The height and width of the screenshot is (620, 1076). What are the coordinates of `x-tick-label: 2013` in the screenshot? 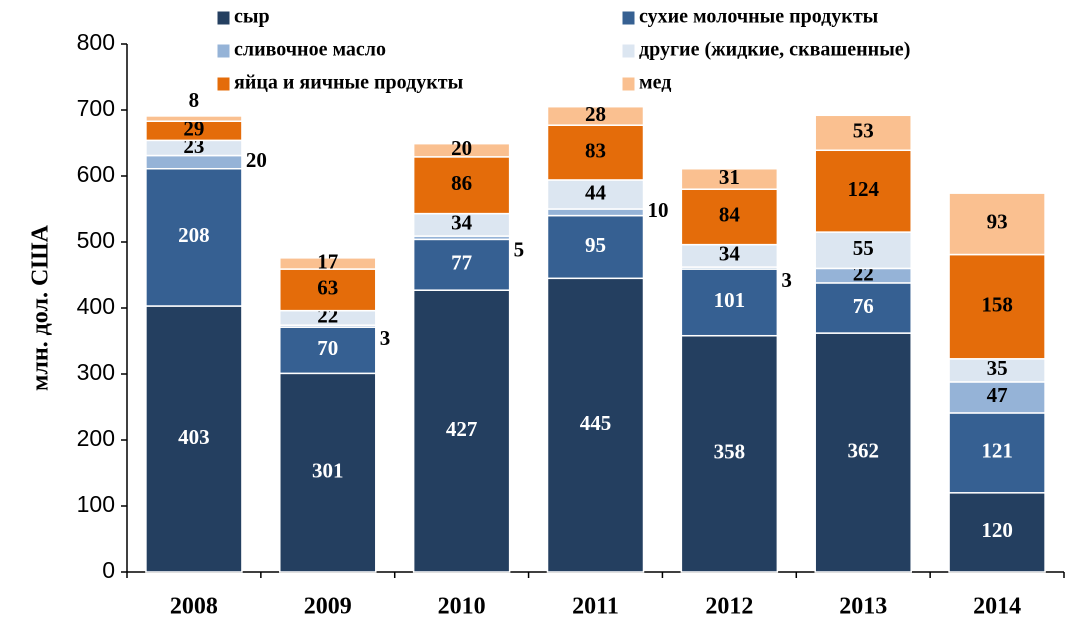 It's located at (863, 607).